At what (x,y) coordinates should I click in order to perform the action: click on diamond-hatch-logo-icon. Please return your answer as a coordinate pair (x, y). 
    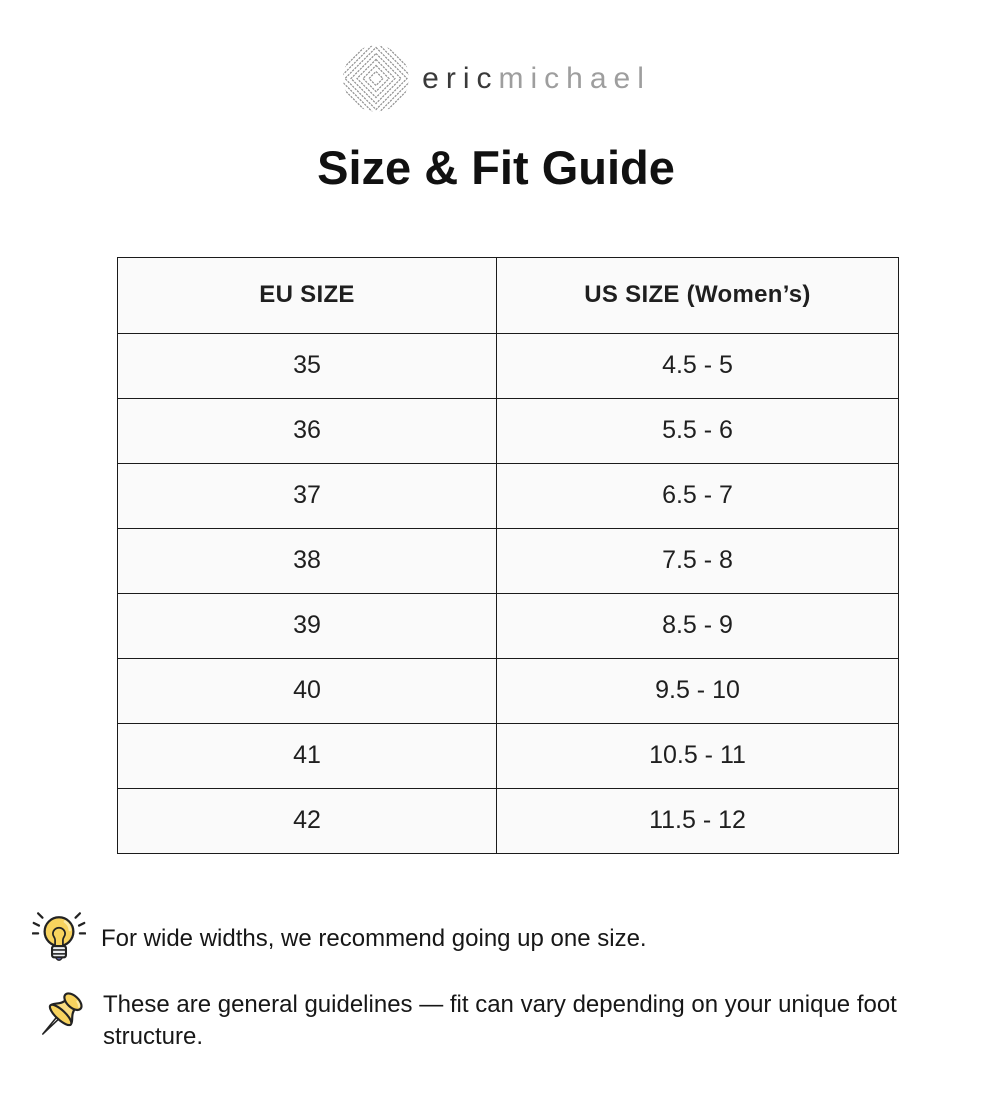
    Looking at the image, I should click on (376, 78).